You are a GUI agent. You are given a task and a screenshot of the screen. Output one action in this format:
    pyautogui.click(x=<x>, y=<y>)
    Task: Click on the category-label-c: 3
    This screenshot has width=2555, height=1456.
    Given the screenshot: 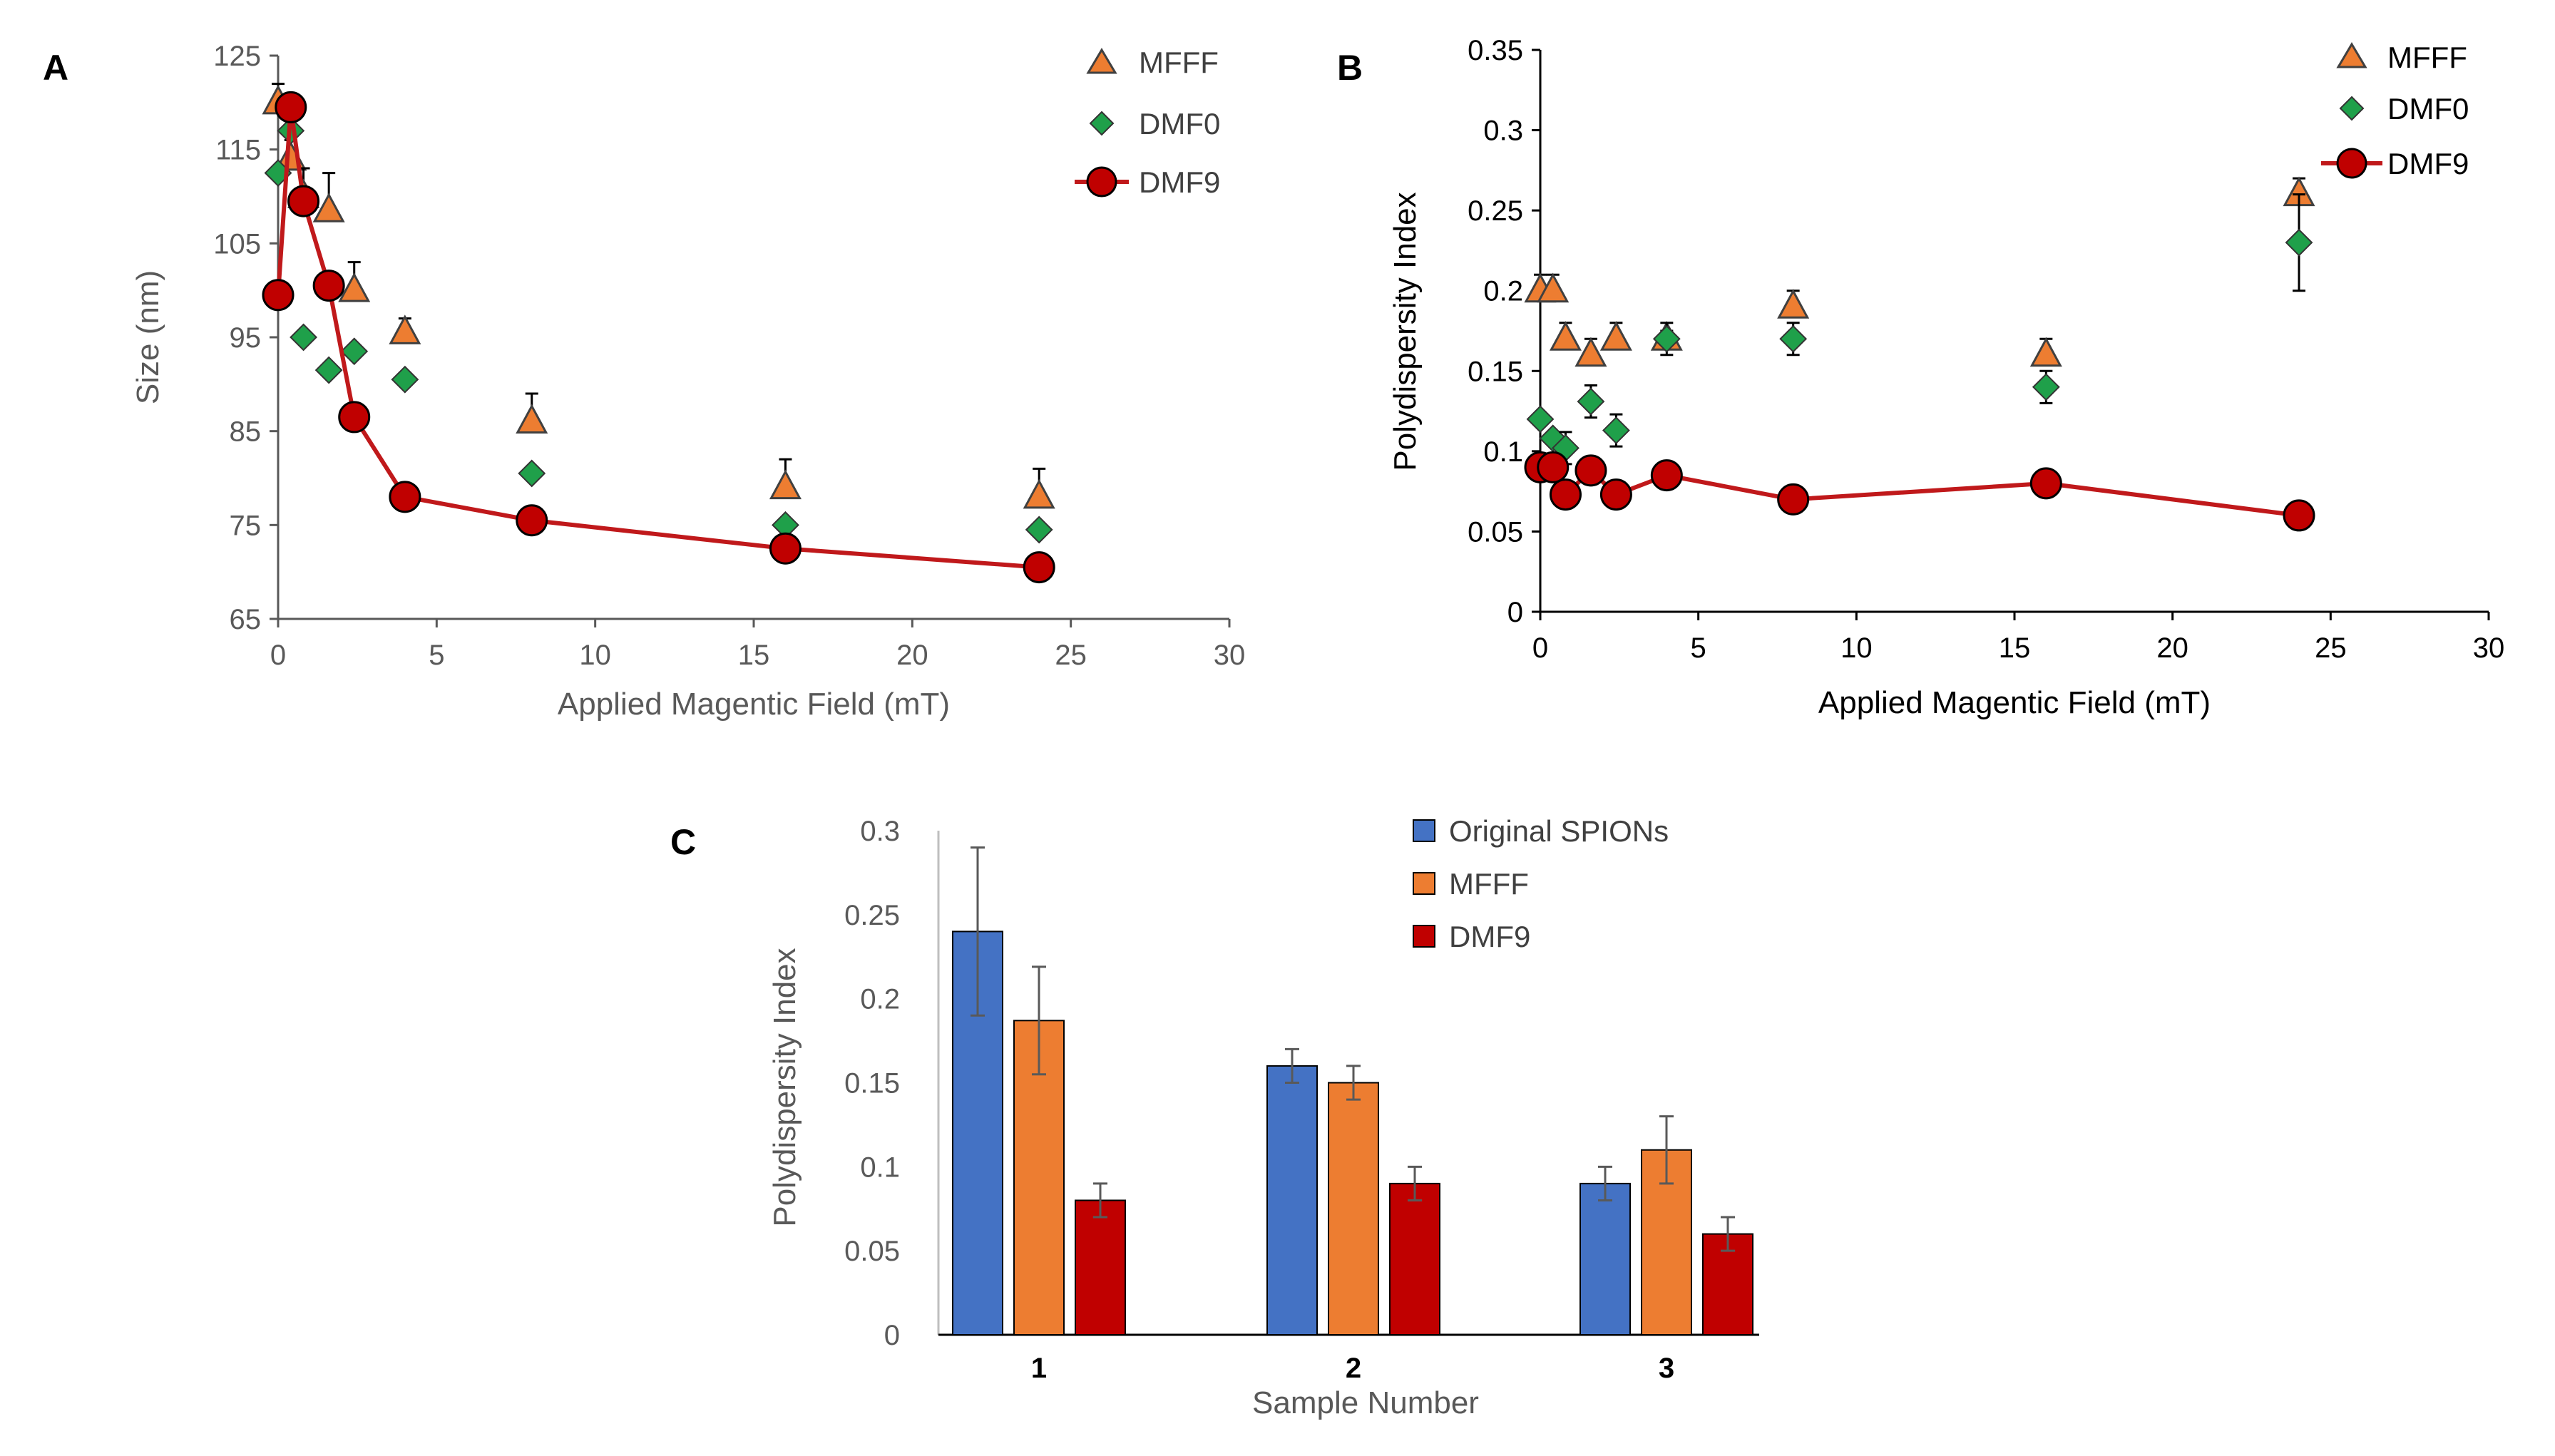 What is the action you would take?
    pyautogui.click(x=1666, y=1368)
    